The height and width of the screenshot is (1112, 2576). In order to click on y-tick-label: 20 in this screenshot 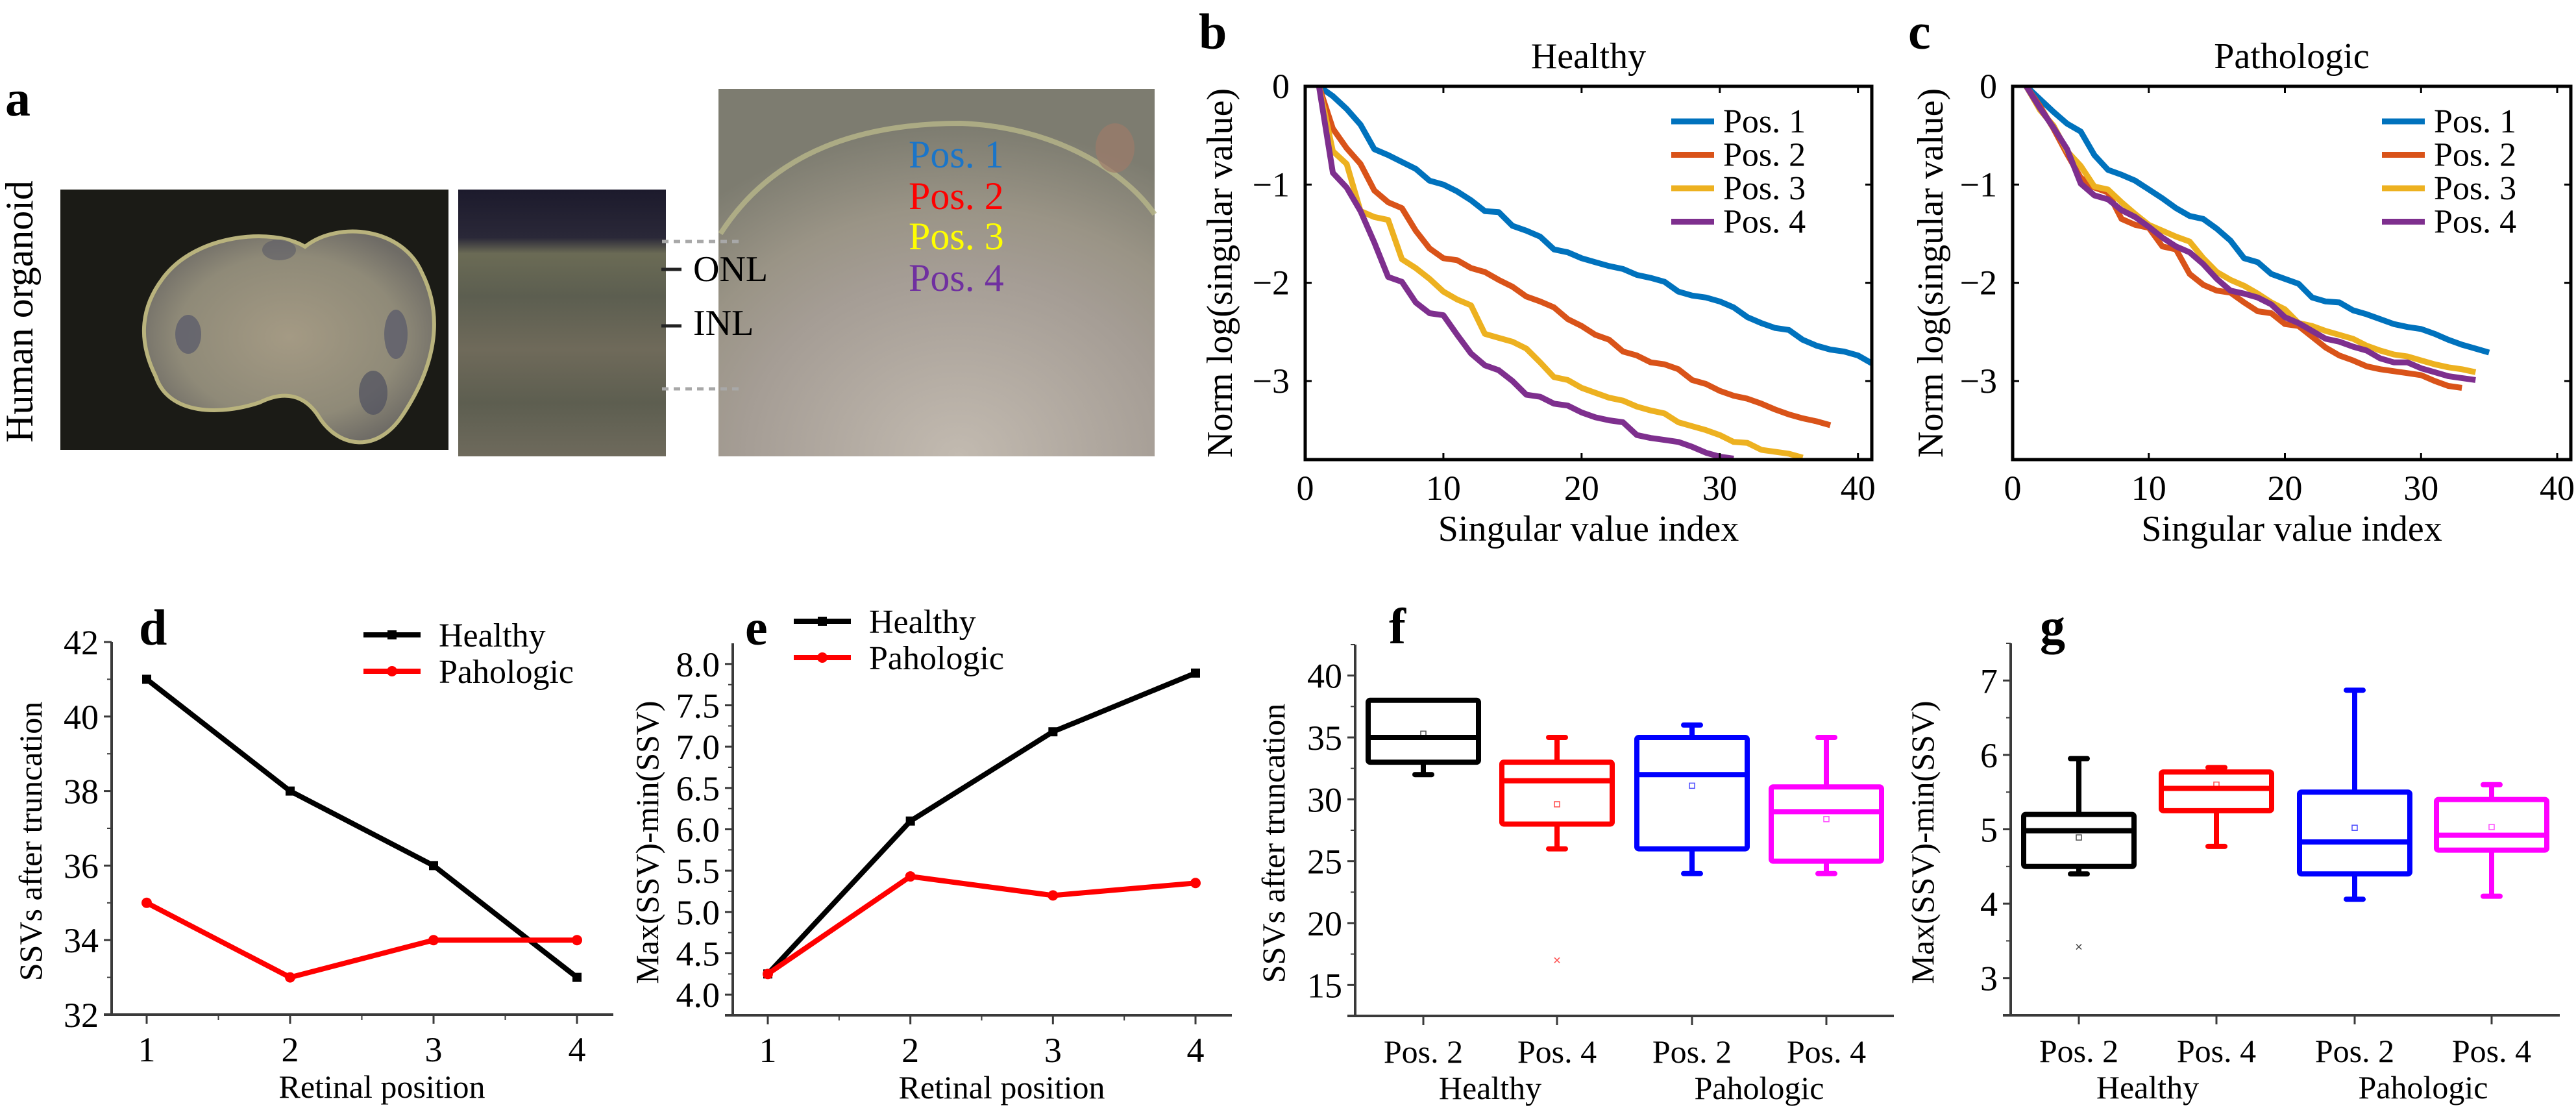, I will do `click(1324, 923)`.